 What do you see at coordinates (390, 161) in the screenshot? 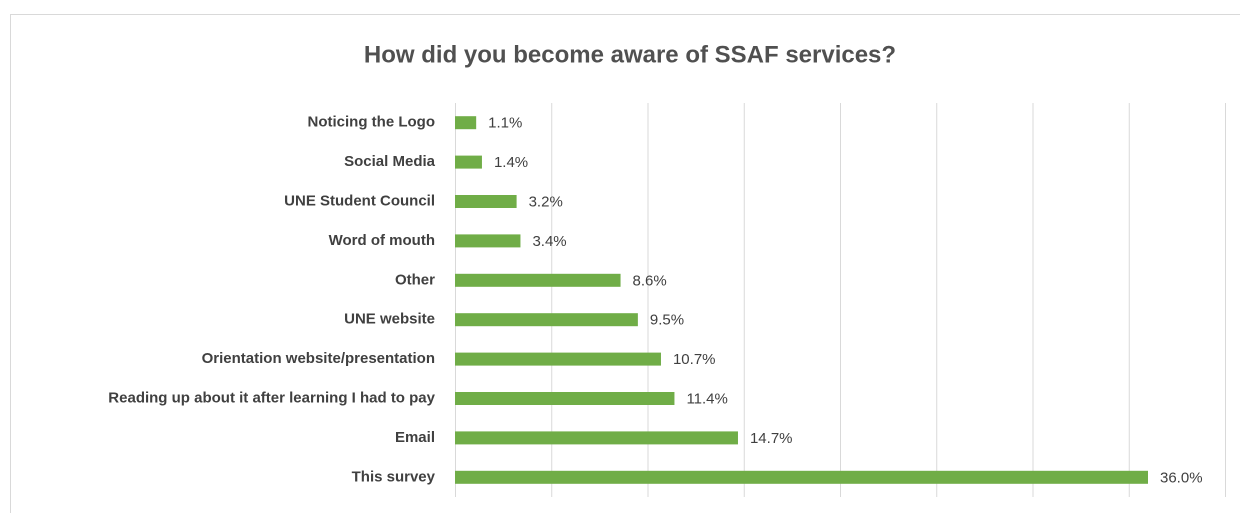
I see `y-tick-label: Social Media` at bounding box center [390, 161].